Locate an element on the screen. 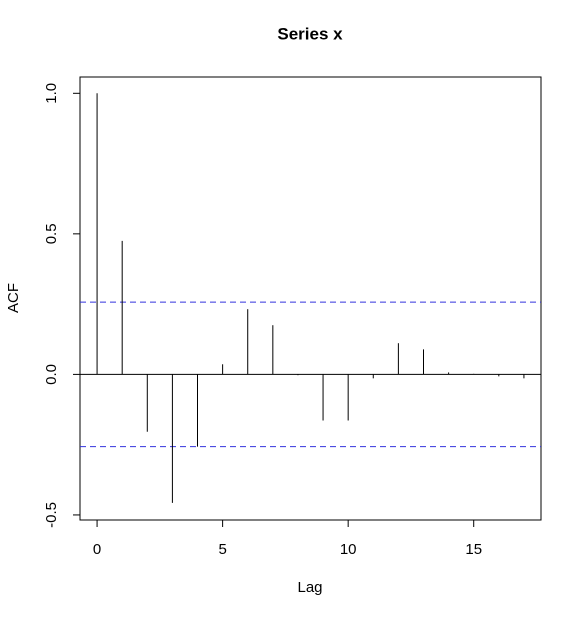 Image resolution: width=582 pixels, height=618 pixels. x-tick-label: 0 is located at coordinates (97, 549).